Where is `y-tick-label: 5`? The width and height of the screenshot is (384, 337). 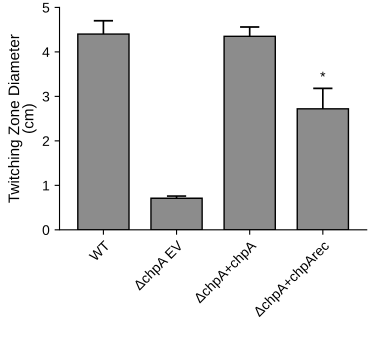 y-tick-label: 5 is located at coordinates (46, 7).